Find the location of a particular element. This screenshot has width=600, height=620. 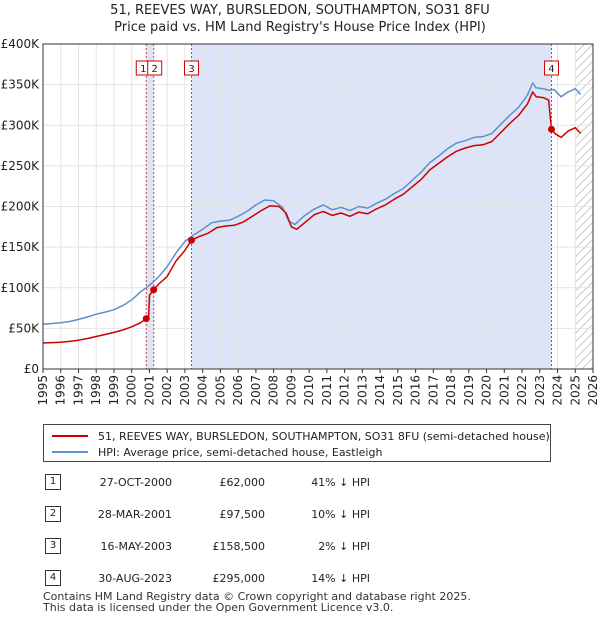

x-tick-label: 2021 is located at coordinates (504, 390).